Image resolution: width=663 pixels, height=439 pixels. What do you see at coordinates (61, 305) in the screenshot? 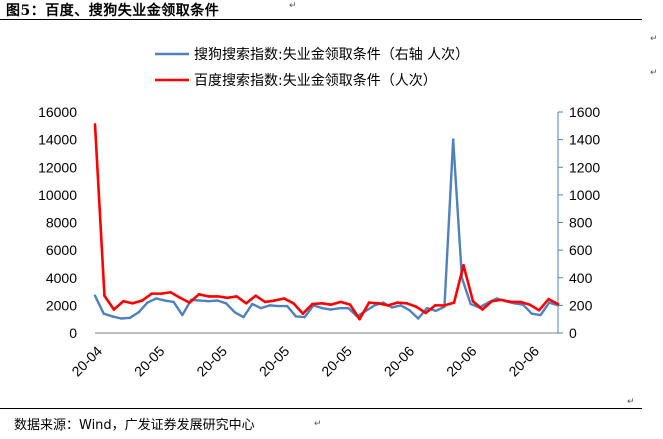
I see `left-axis-tick-label: 2000` at bounding box center [61, 305].